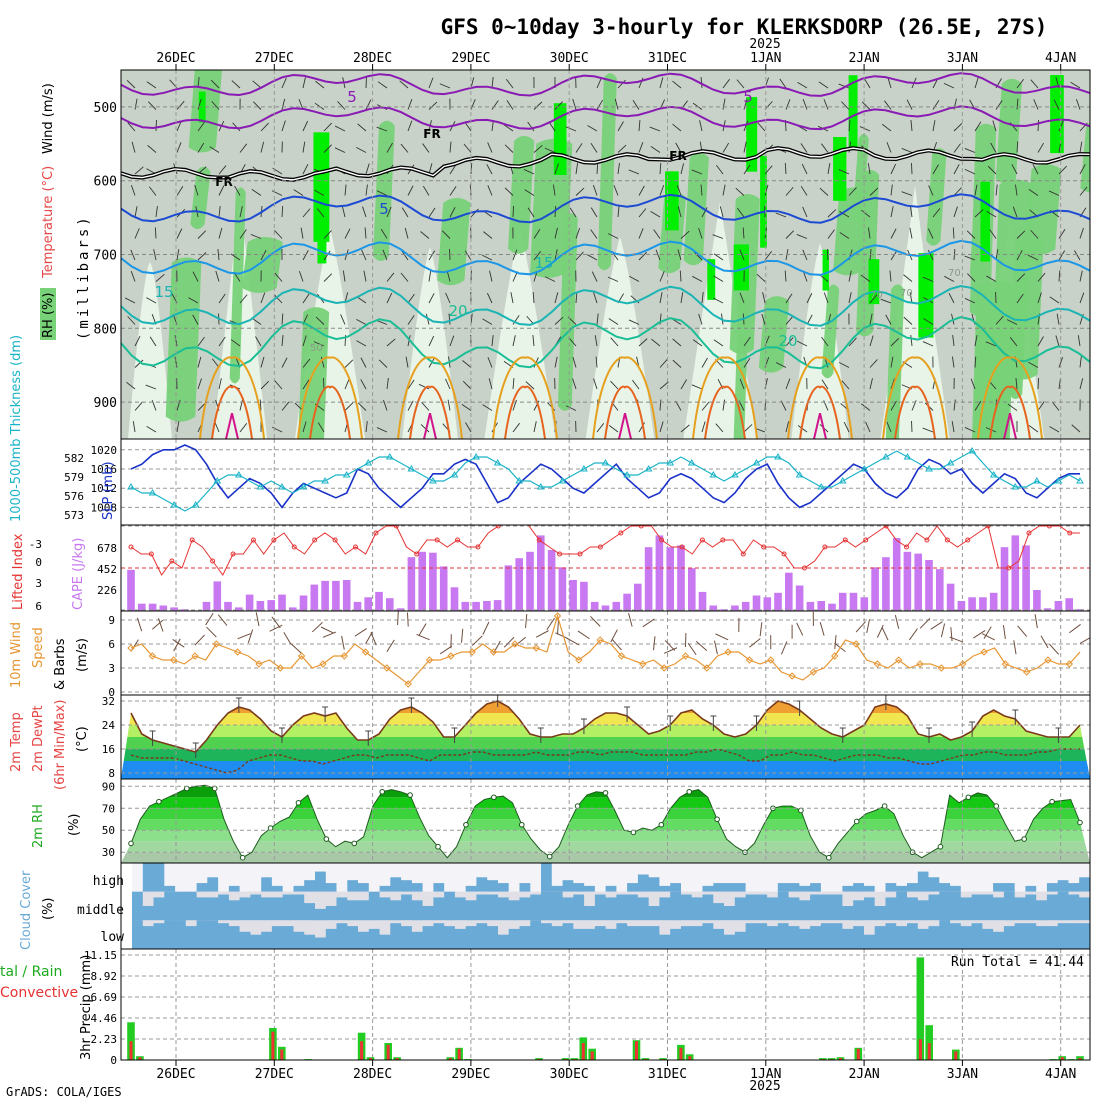 This screenshot has width=1100, height=1100. Describe the element at coordinates (831, 1059) in the screenshot. I see `precip-total-bar` at that location.